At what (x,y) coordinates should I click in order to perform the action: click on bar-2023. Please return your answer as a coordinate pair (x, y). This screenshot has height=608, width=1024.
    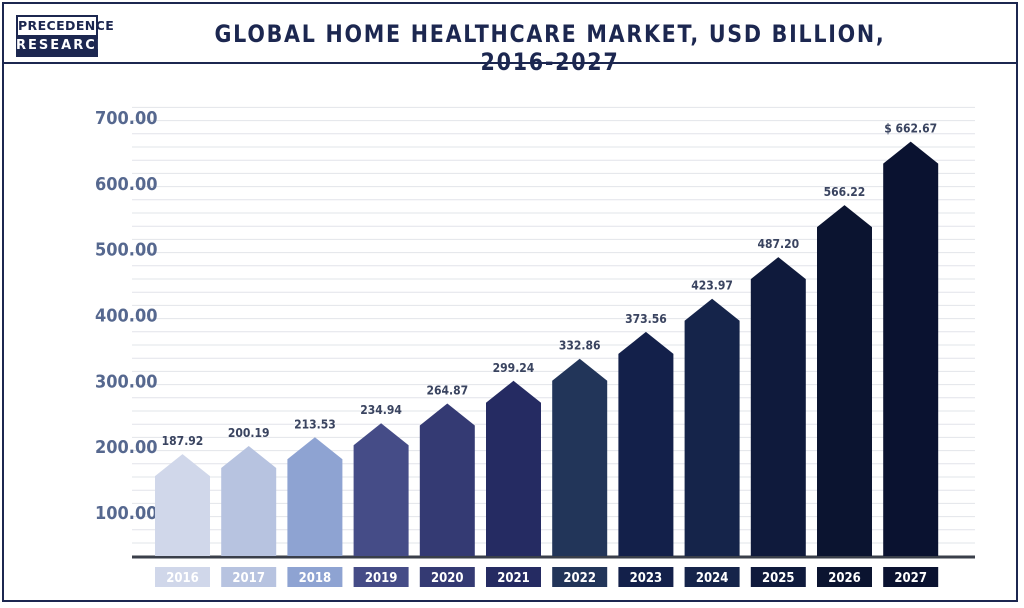
    Looking at the image, I should click on (646, 443).